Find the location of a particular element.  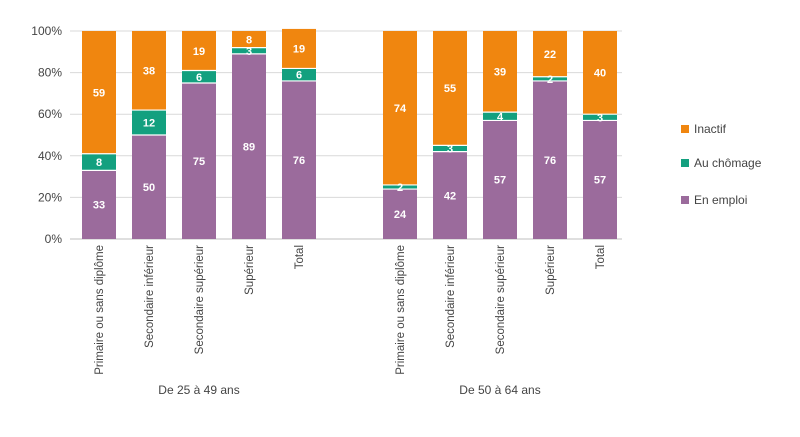

y-axis: 0% 20% 40% 60% 80% 100% is located at coordinates (46, 135).